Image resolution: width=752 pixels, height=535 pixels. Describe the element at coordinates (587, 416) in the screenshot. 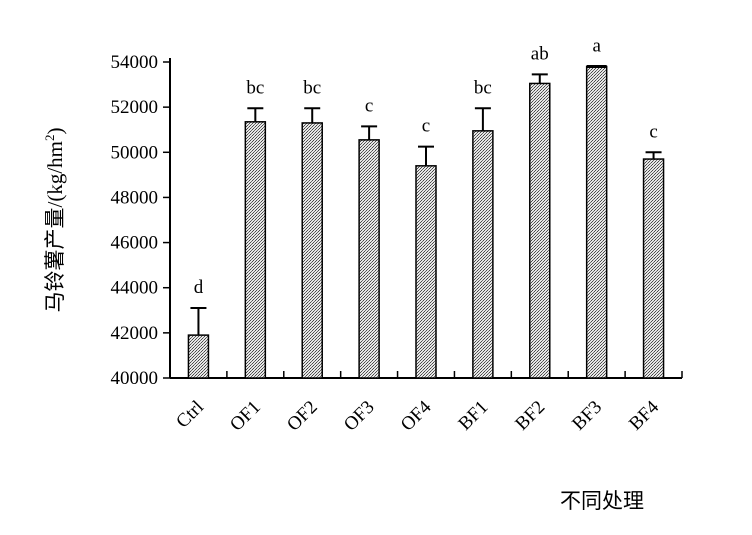

I see `x-tick-label: BF3` at that location.